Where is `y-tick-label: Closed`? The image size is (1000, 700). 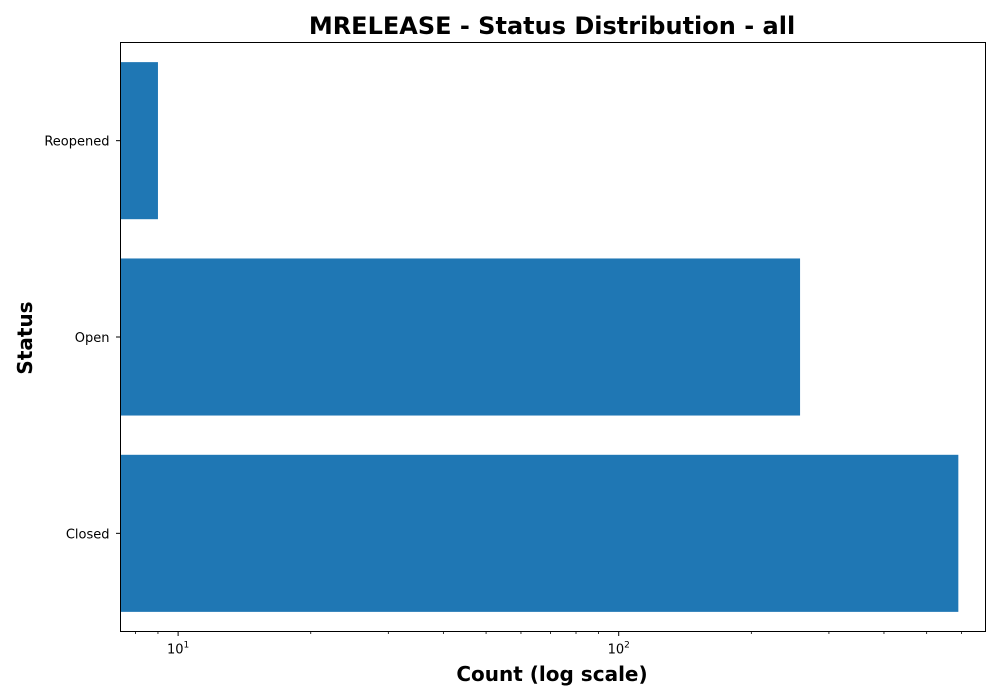 y-tick-label: Closed is located at coordinates (88, 534).